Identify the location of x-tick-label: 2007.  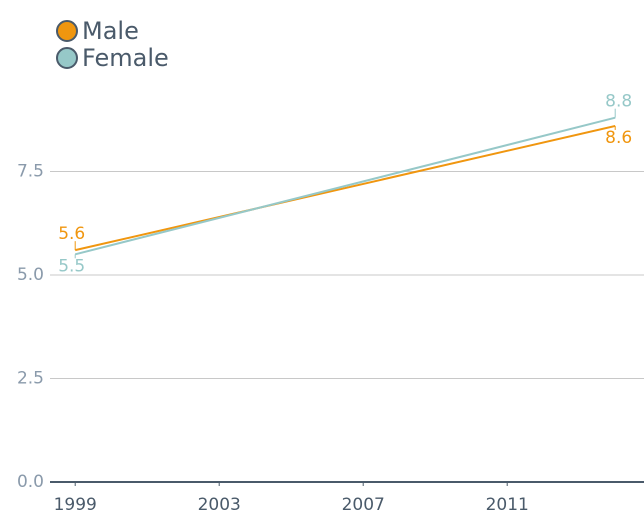
(363, 505).